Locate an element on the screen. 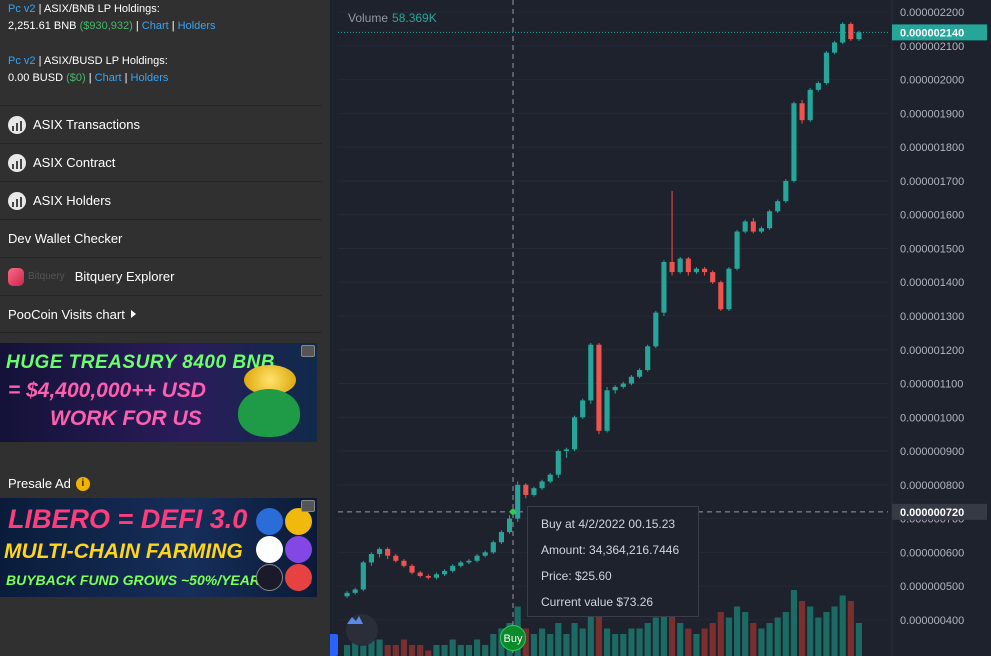 The height and width of the screenshot is (656, 991). sidebar-item-asix-transactions: ASIX Transactions is located at coordinates (161, 124).